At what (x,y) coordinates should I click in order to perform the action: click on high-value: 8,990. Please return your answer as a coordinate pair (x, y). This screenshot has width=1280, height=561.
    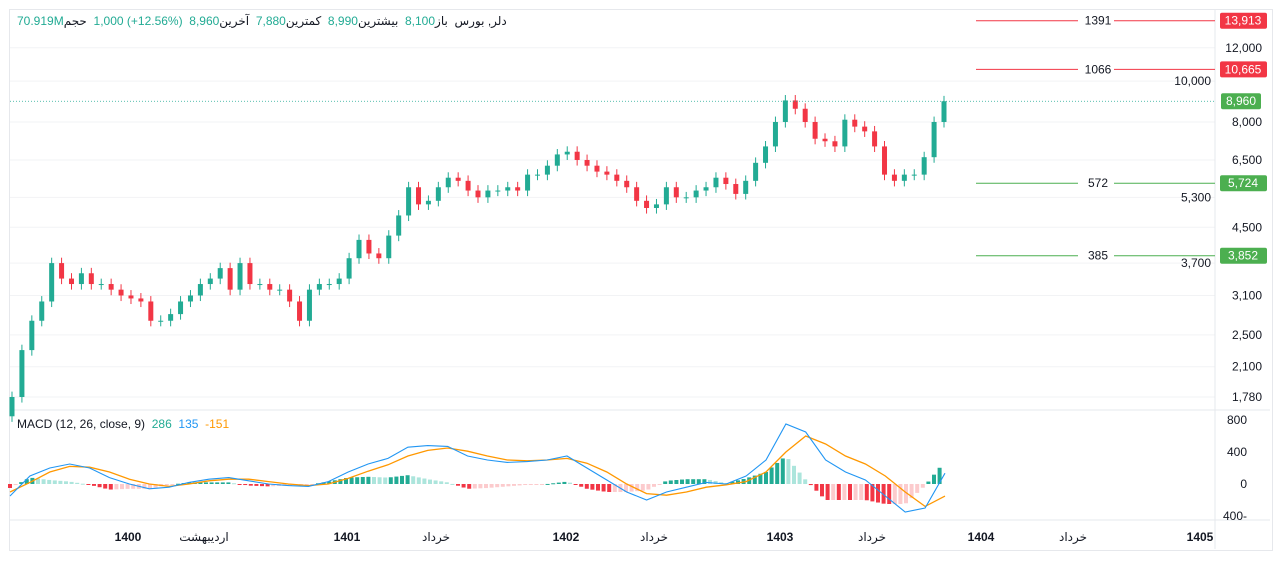
    Looking at the image, I should click on (342, 21).